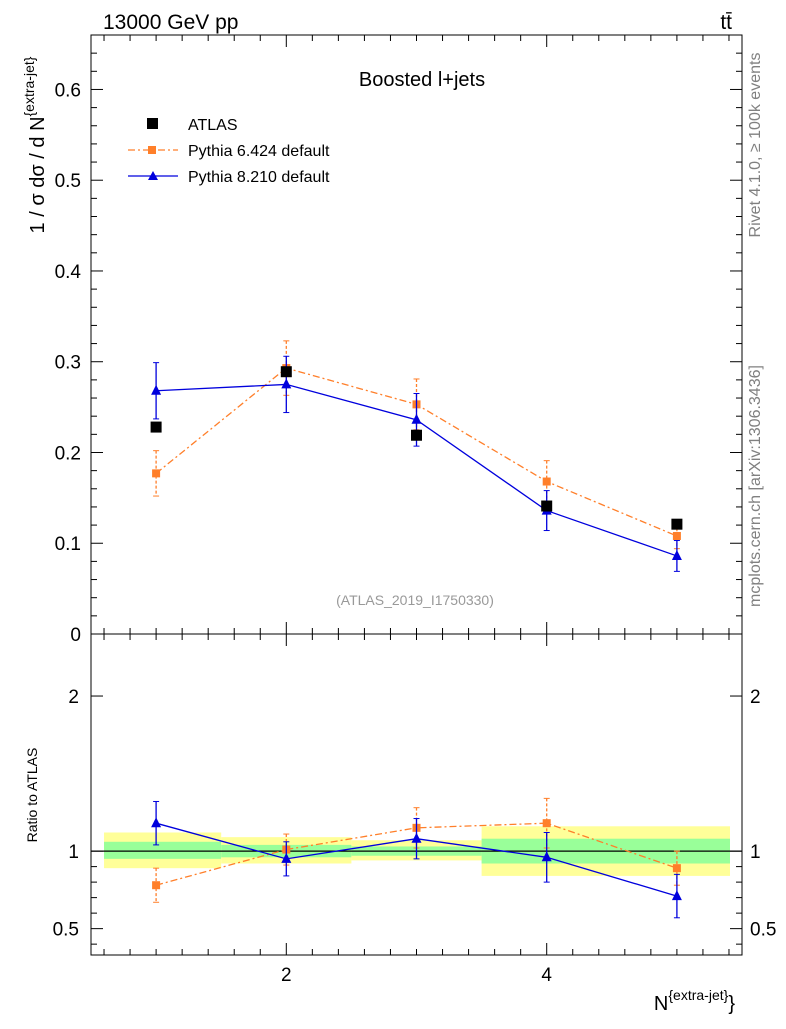 The width and height of the screenshot is (786, 1029). What do you see at coordinates (68, 181) in the screenshot?
I see `main-ytick-label: 0.5` at bounding box center [68, 181].